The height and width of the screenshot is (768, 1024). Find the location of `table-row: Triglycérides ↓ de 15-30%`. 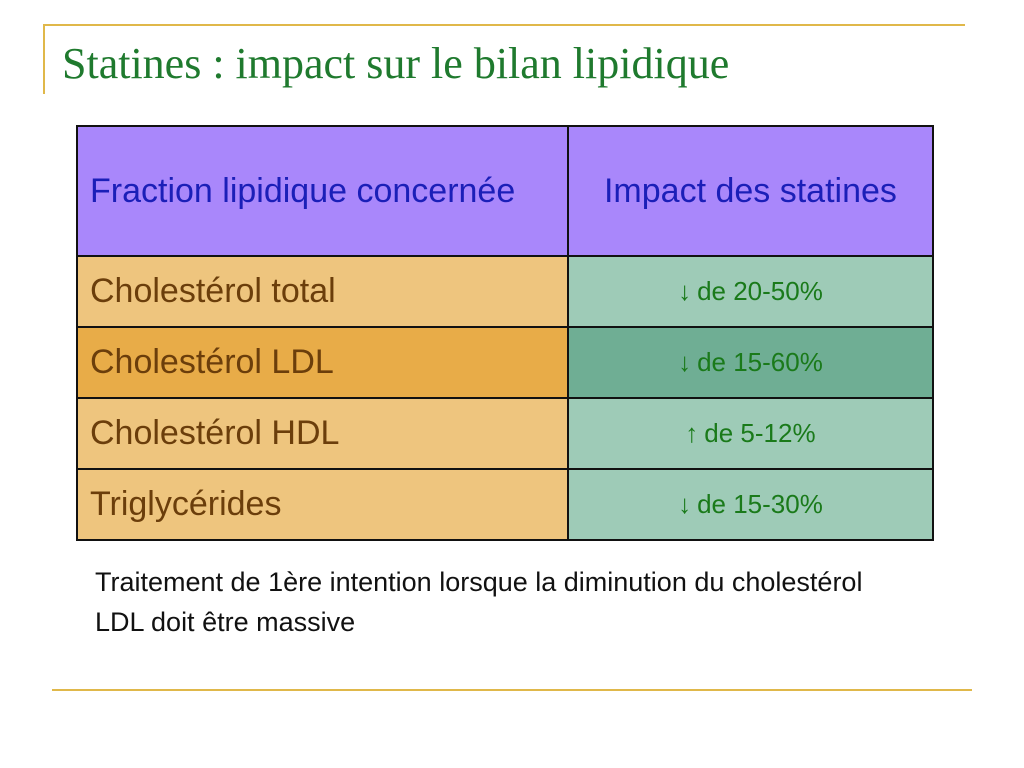

table-row: Triglycérides ↓ de 15-30% is located at coordinates (505, 504).